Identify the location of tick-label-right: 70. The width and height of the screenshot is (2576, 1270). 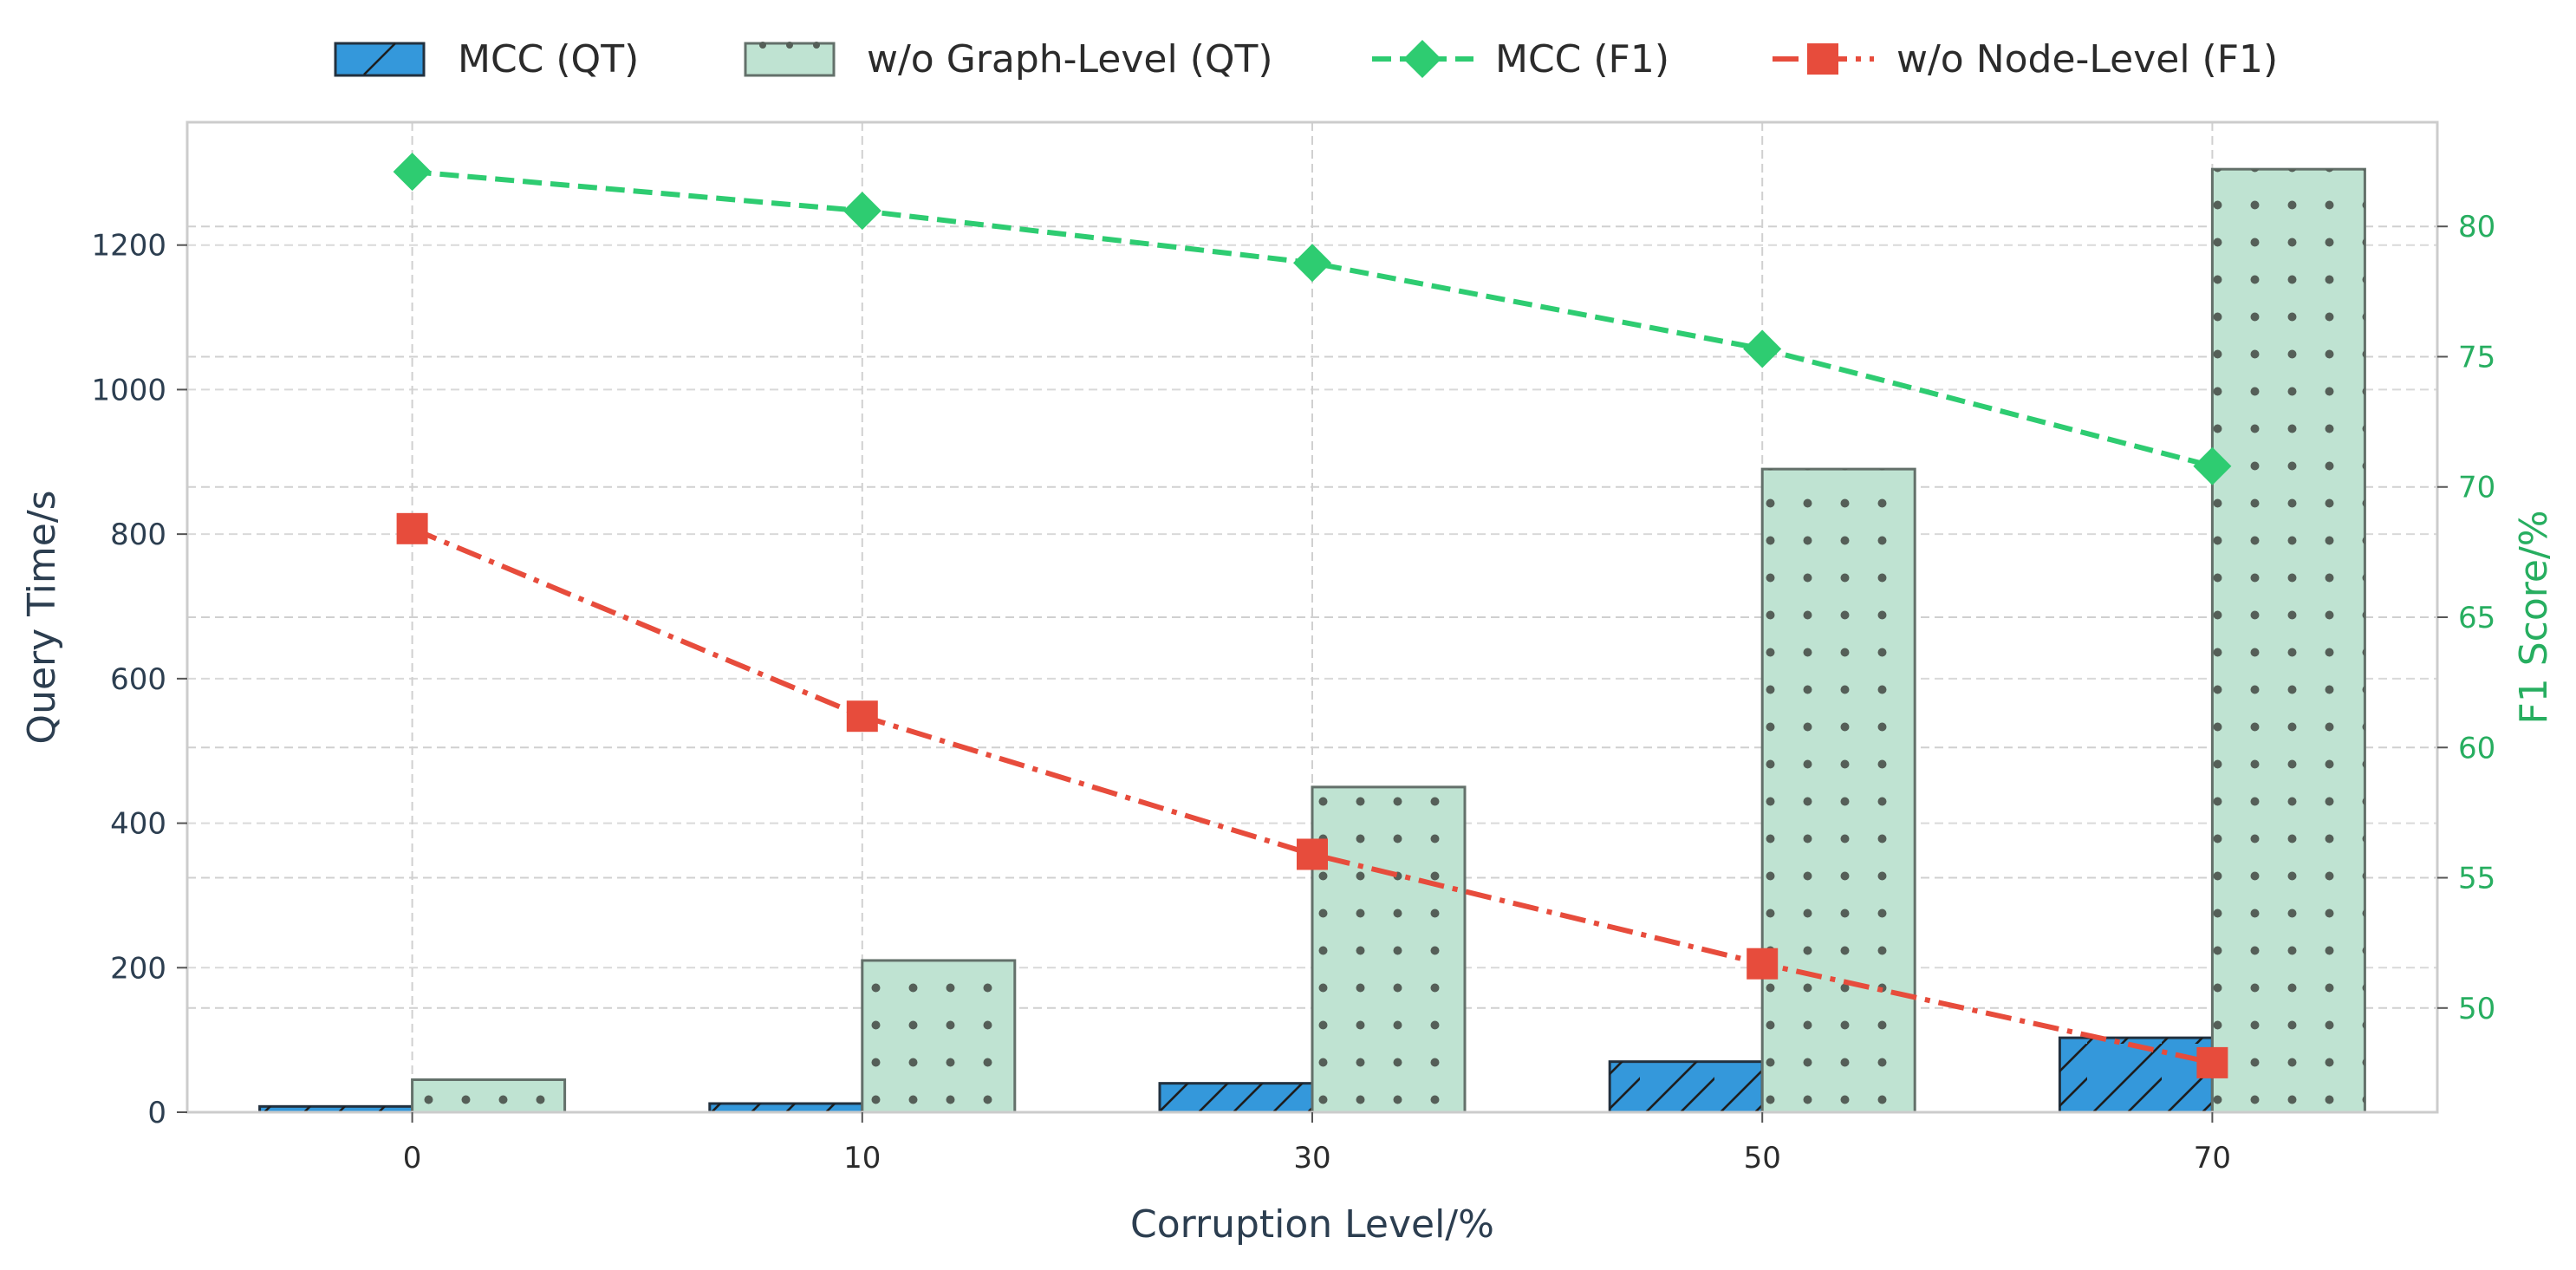
(2476, 488).